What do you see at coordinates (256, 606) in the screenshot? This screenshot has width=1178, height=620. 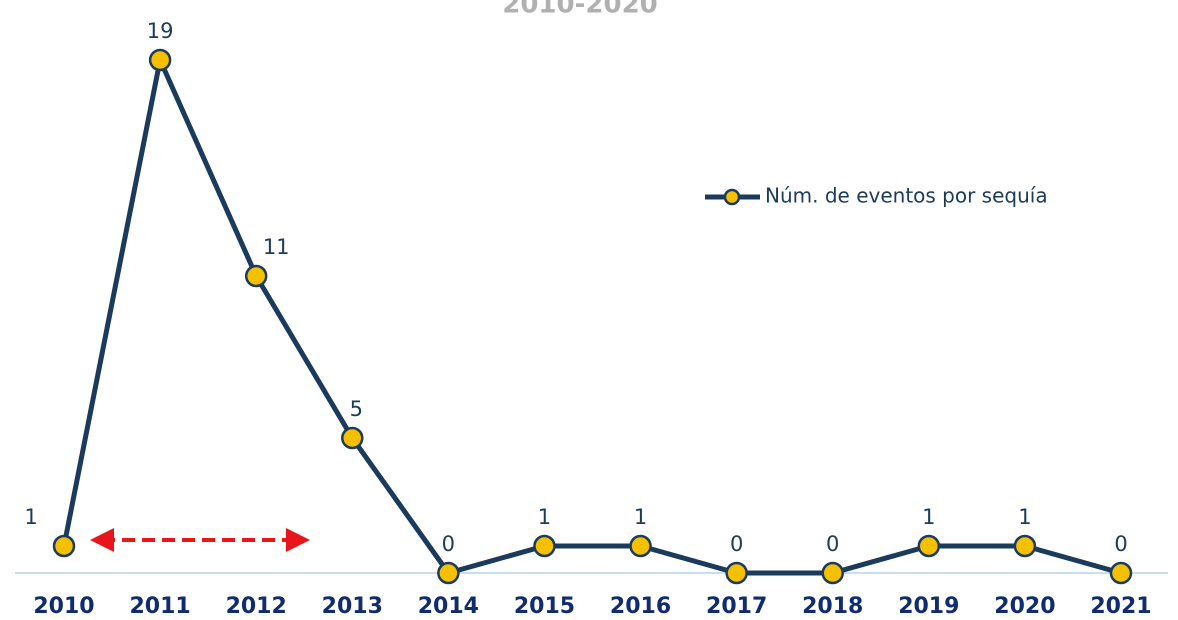 I see `x-tick-label: 2012` at bounding box center [256, 606].